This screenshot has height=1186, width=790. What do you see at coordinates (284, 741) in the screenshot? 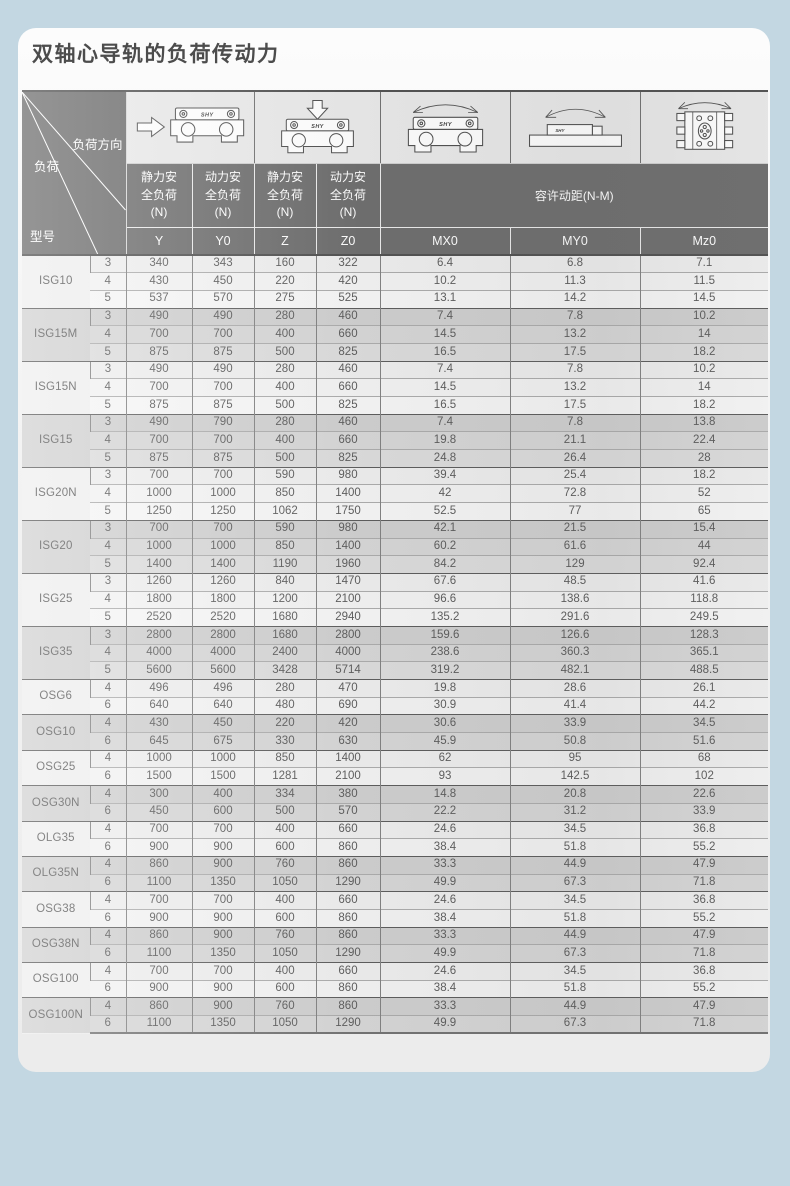
I see `value-cell: 330` at bounding box center [284, 741].